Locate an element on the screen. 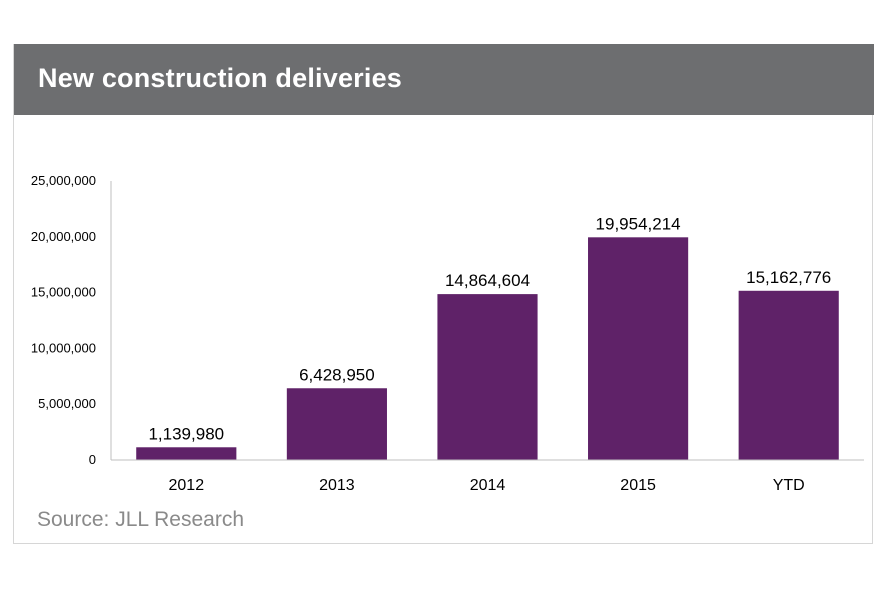 This screenshot has height=603, width=885. y-tick-label: 5,000,000 is located at coordinates (67, 403).